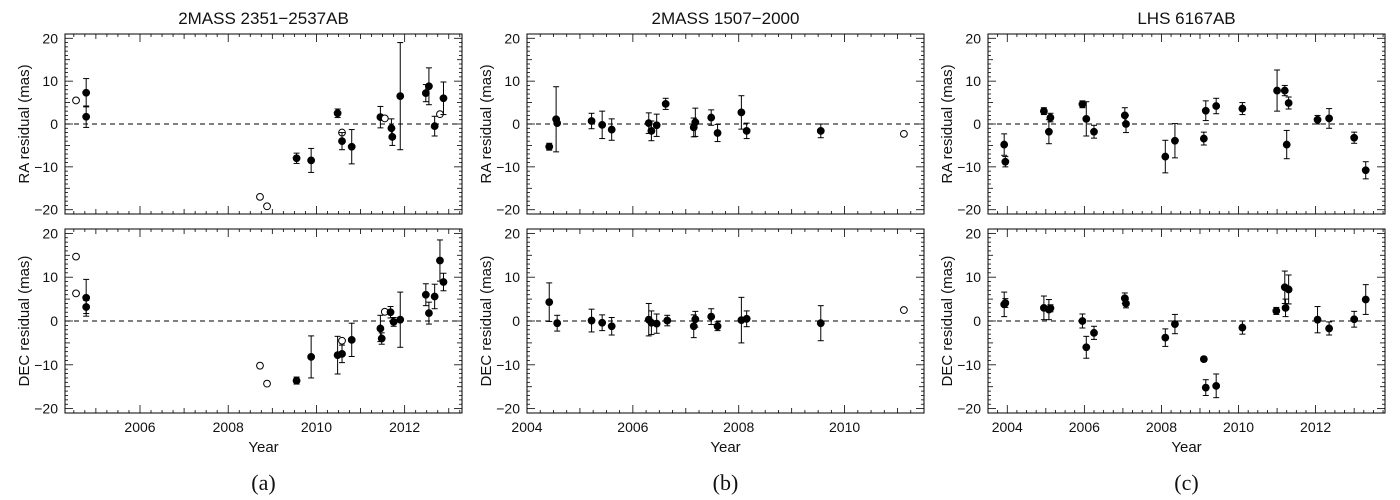  I want to click on panel-caption: (b), so click(726, 482).